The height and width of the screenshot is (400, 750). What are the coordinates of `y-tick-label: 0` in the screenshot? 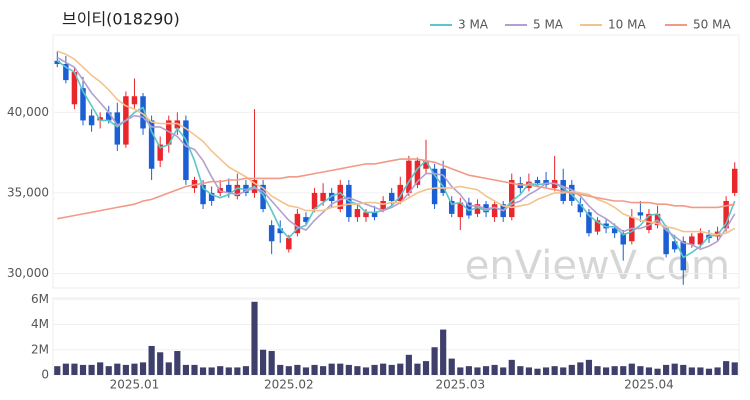 It's located at (45, 375).